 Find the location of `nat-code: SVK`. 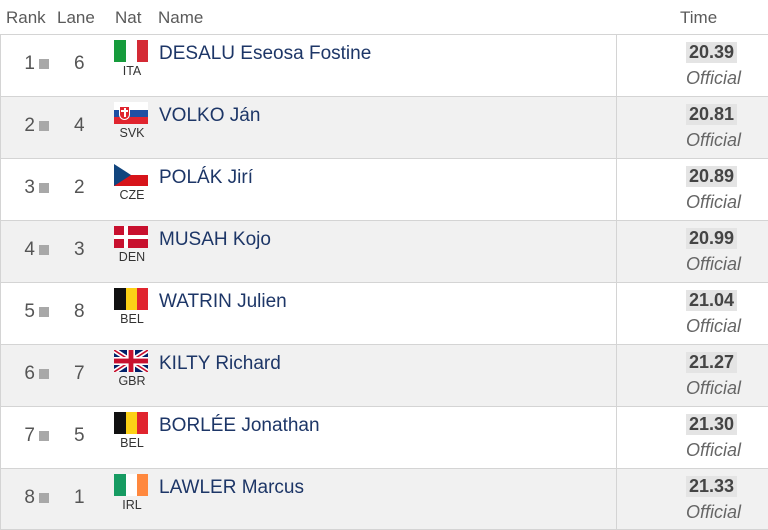

nat-code: SVK is located at coordinates (132, 133).